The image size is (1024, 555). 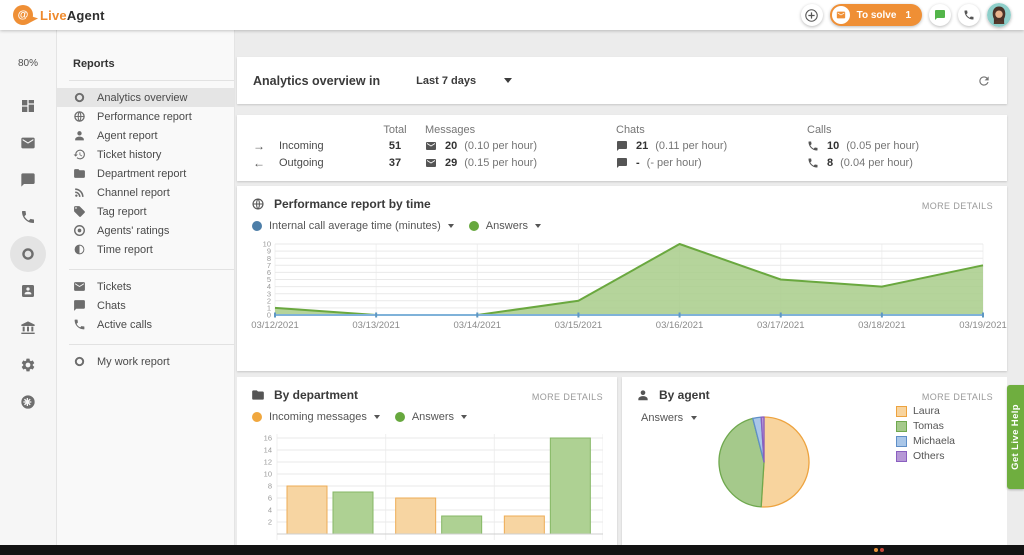 I want to click on outgoing-total: 37, so click(x=395, y=163).